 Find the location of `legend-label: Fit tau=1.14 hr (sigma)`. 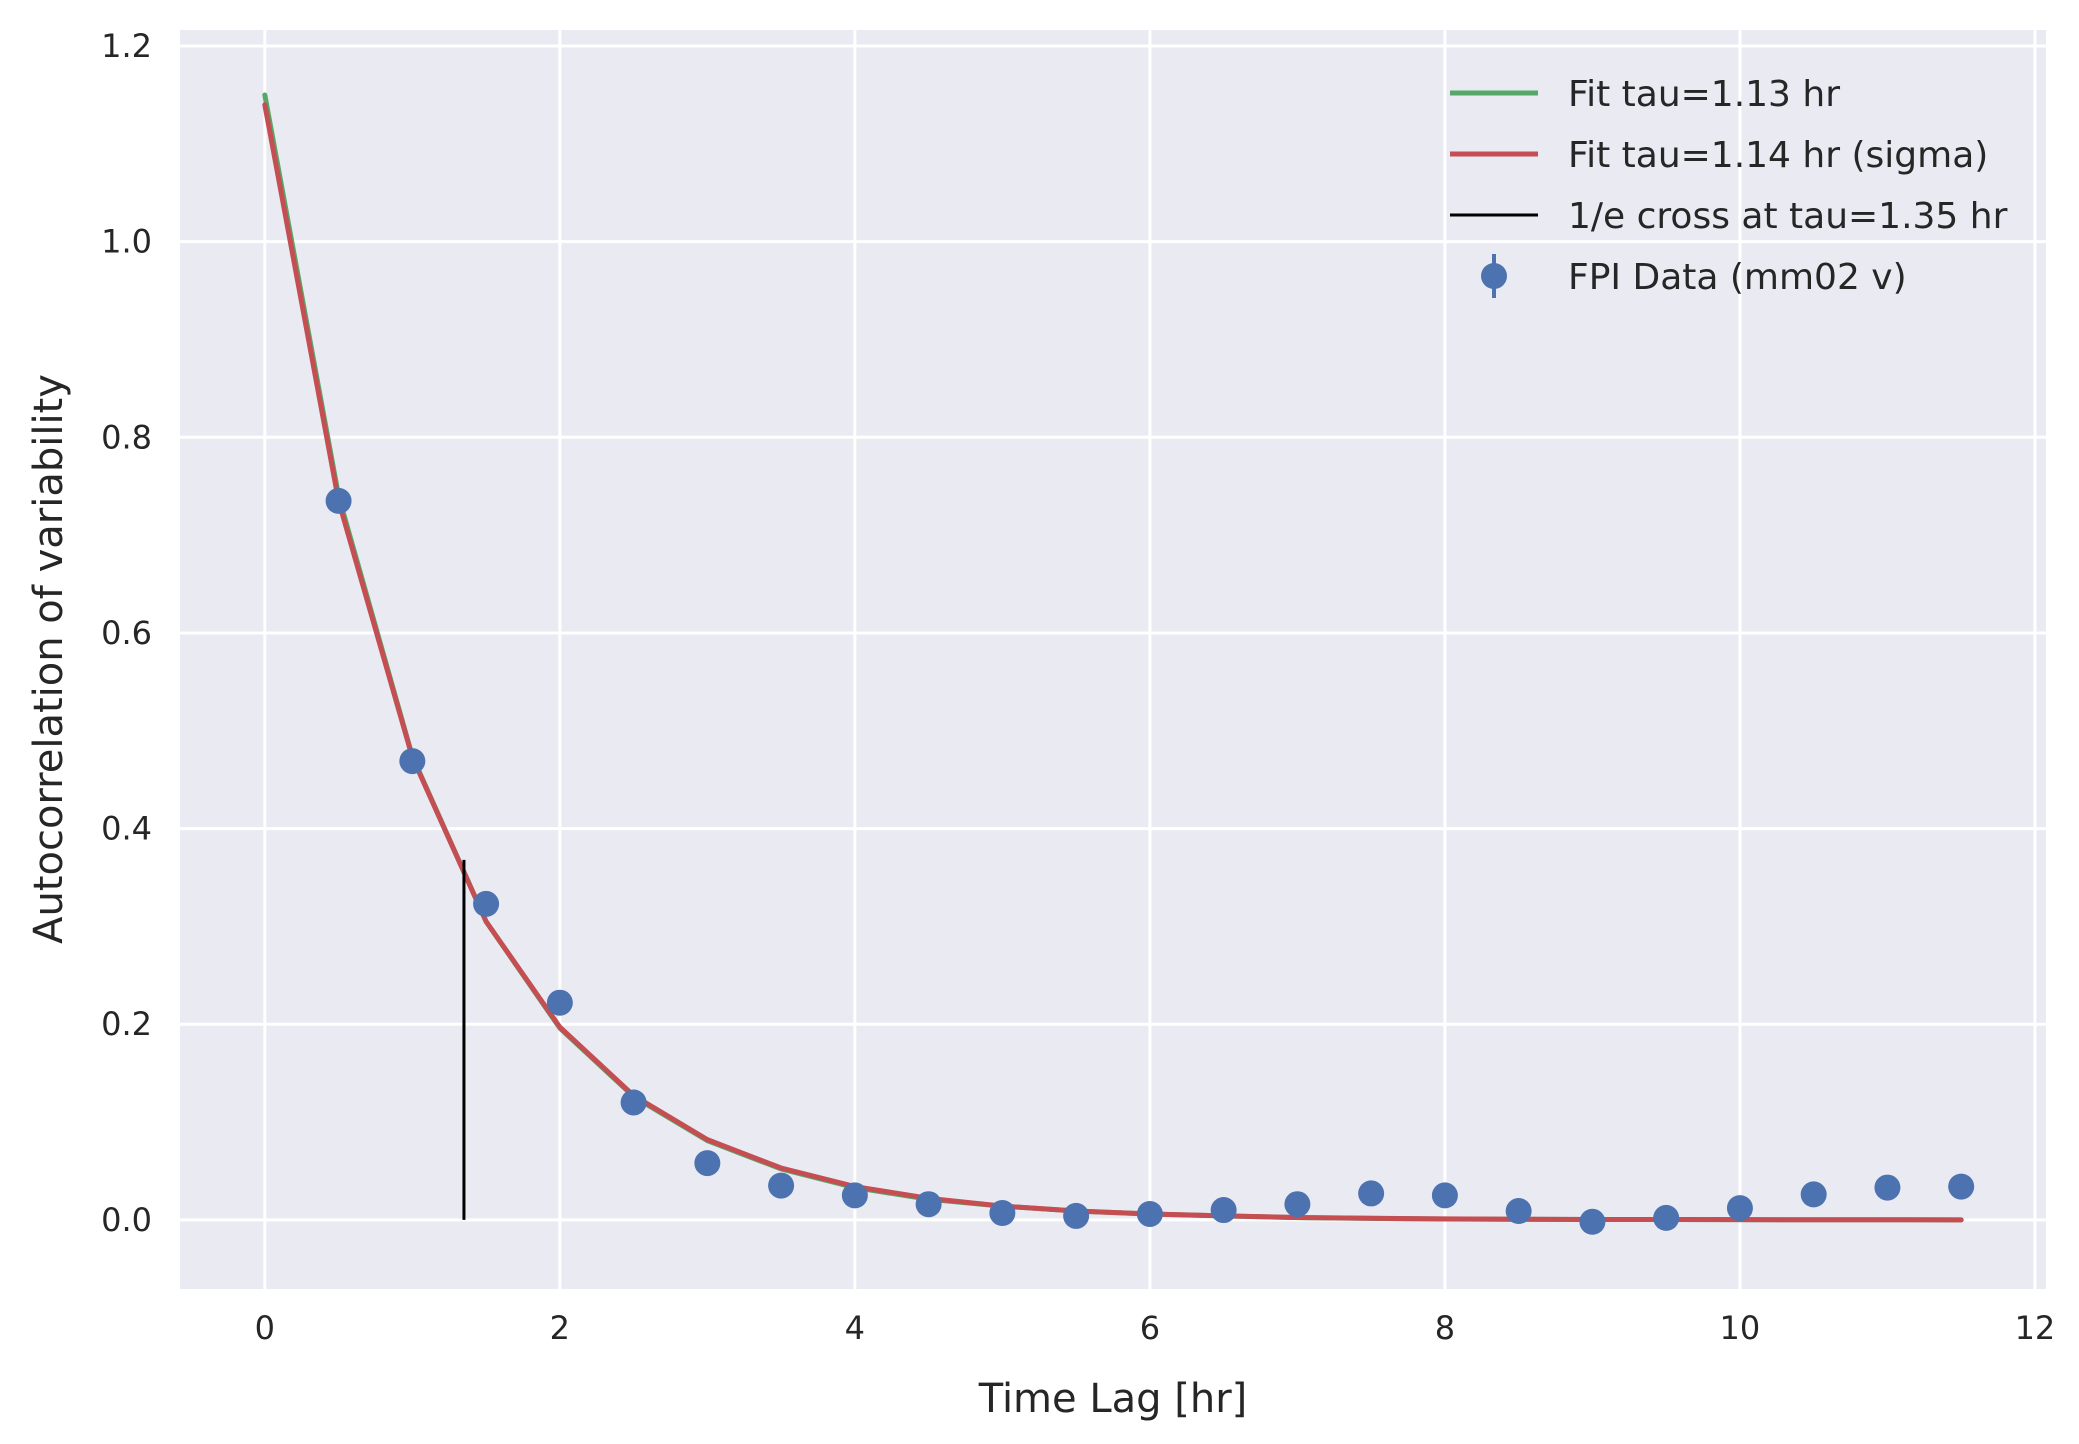

legend-label: Fit tau=1.14 hr (sigma) is located at coordinates (1778, 155).